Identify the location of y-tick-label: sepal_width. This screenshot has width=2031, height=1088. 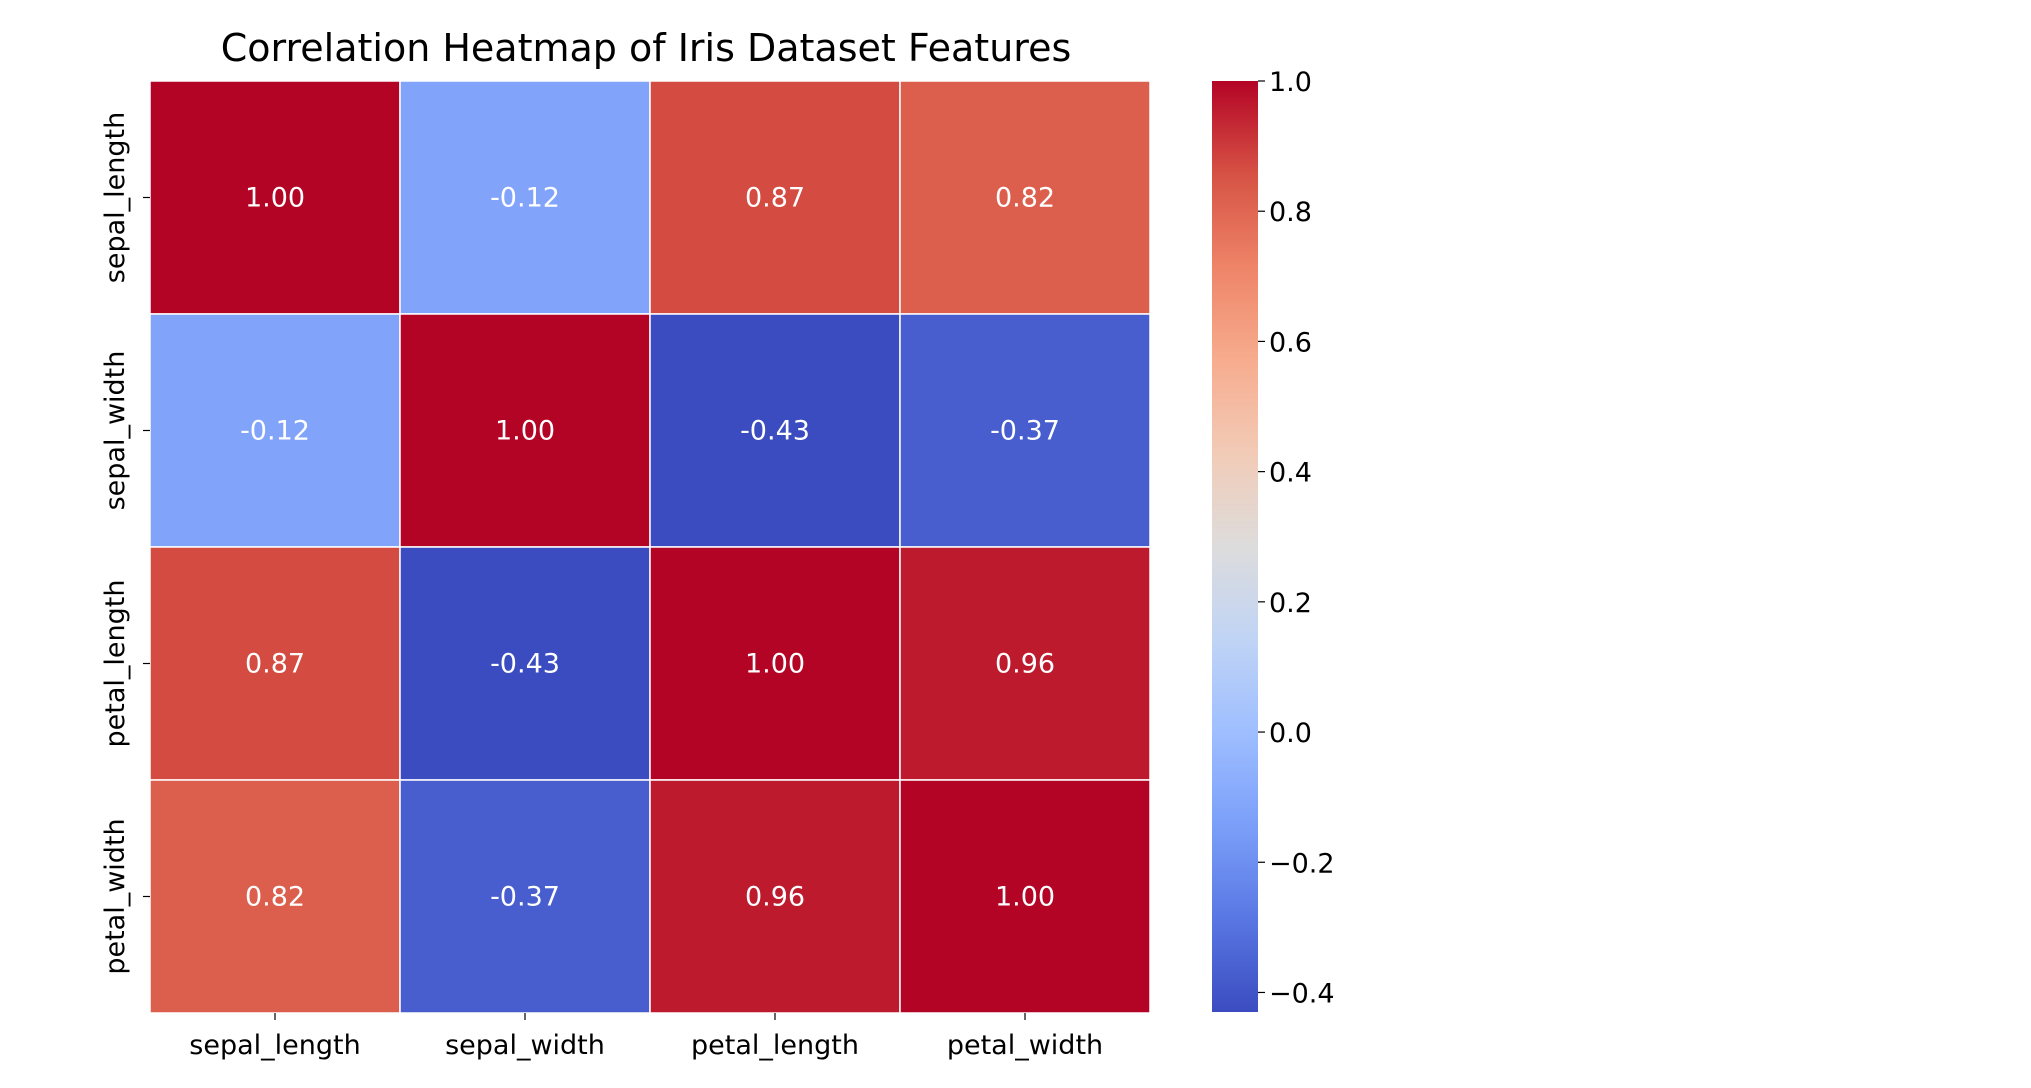
(115, 431).